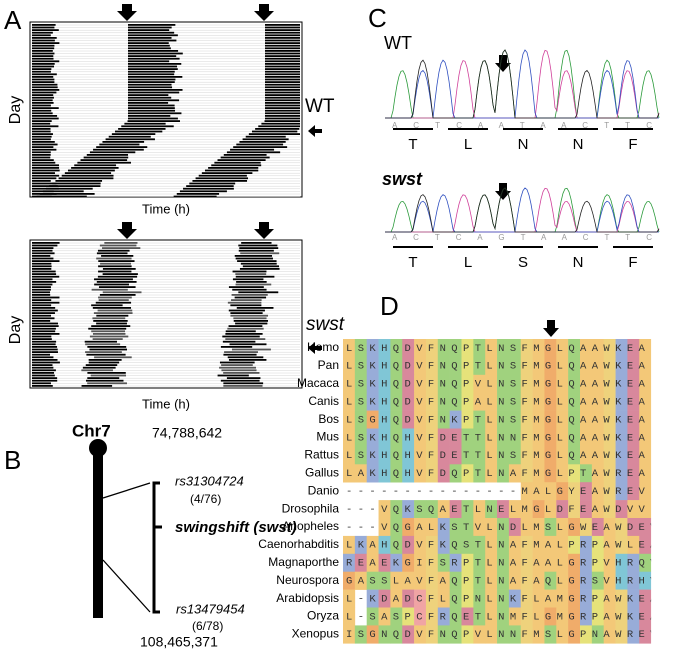  I want to click on amino-acid: S, so click(523, 262).